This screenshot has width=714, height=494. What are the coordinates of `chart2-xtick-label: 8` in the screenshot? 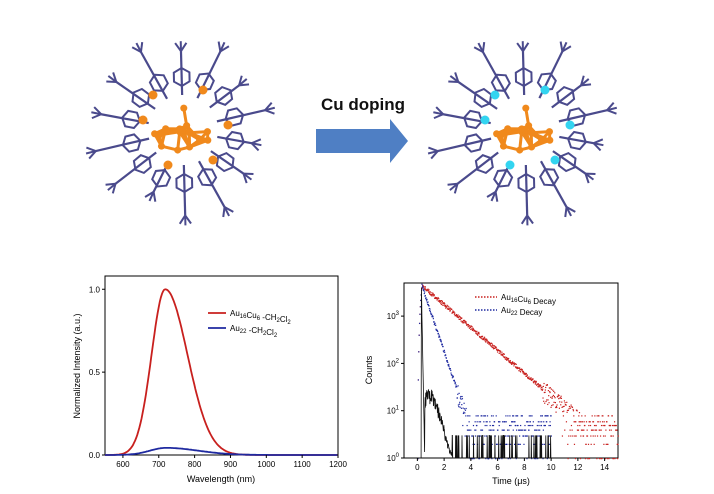 It's located at (524, 467).